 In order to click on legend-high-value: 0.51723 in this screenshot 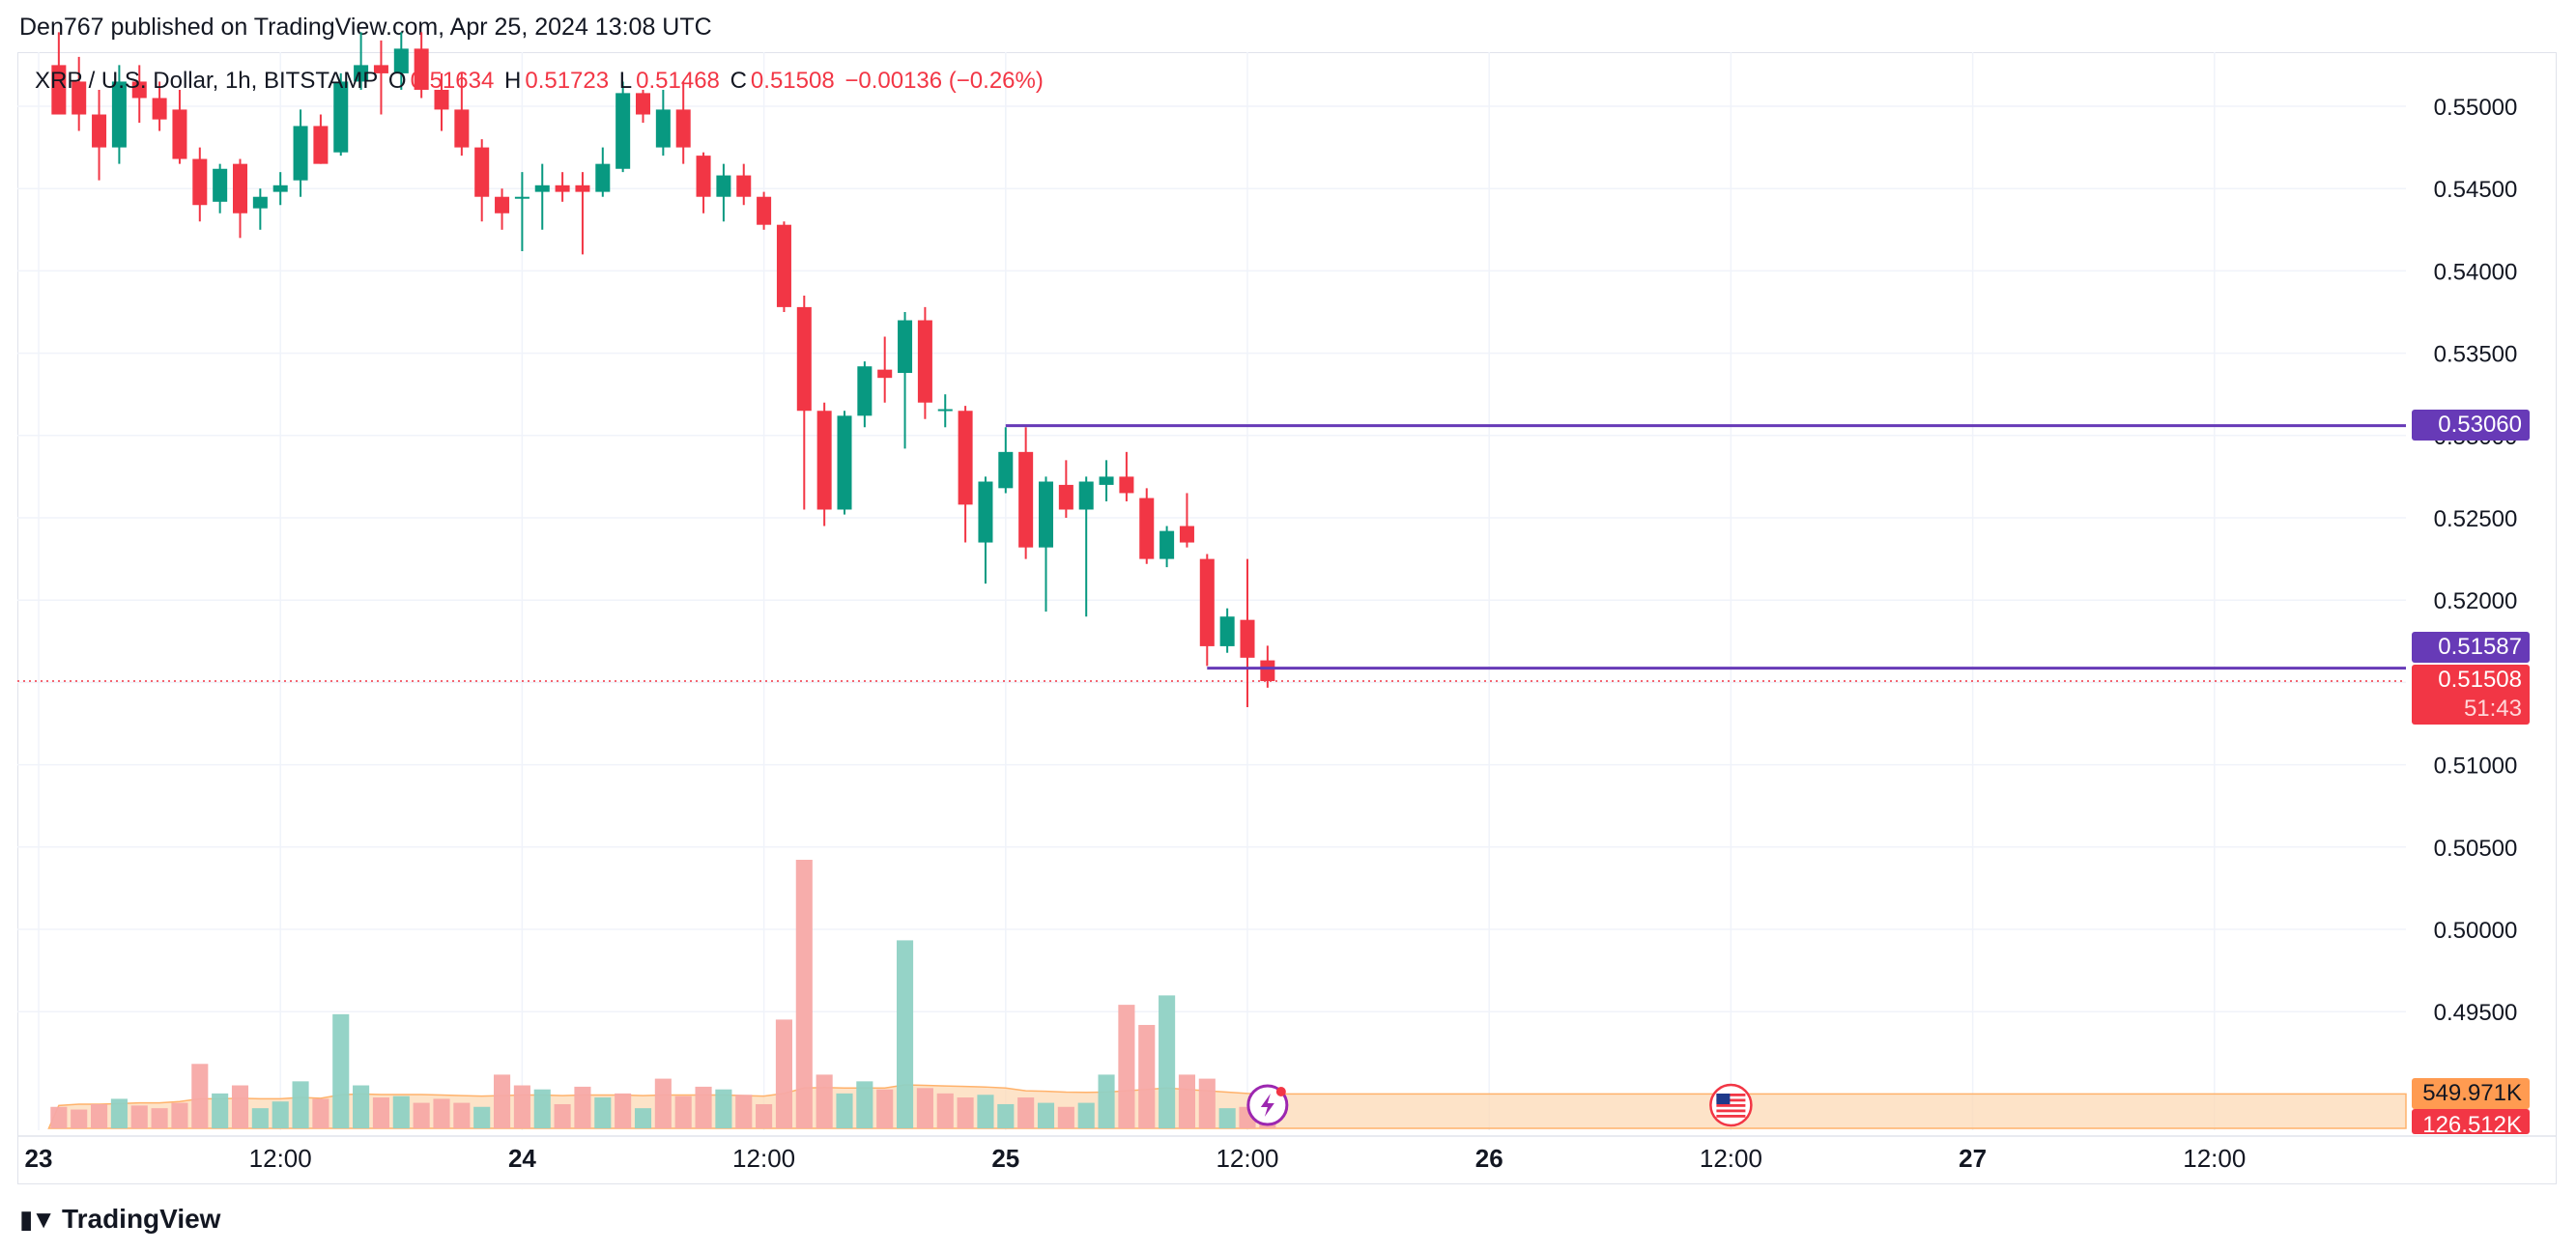, I will do `click(568, 81)`.